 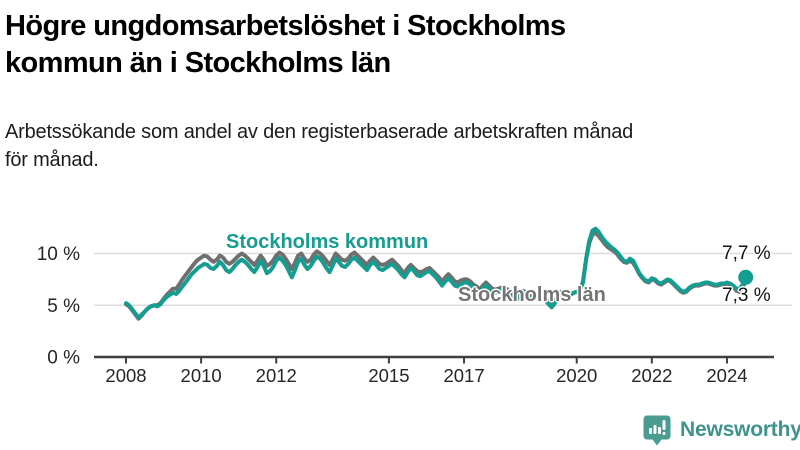 I want to click on subtitle-line-2: för månad., so click(x=52, y=160).